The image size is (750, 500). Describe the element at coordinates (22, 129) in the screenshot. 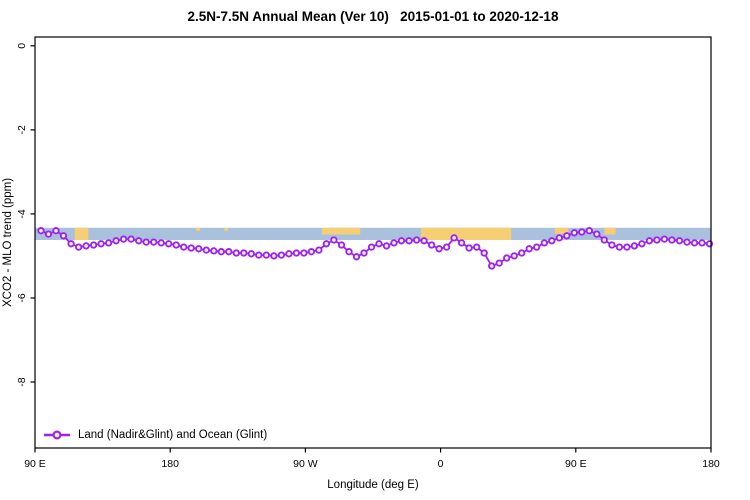

I see `y-tick-label: -2` at that location.